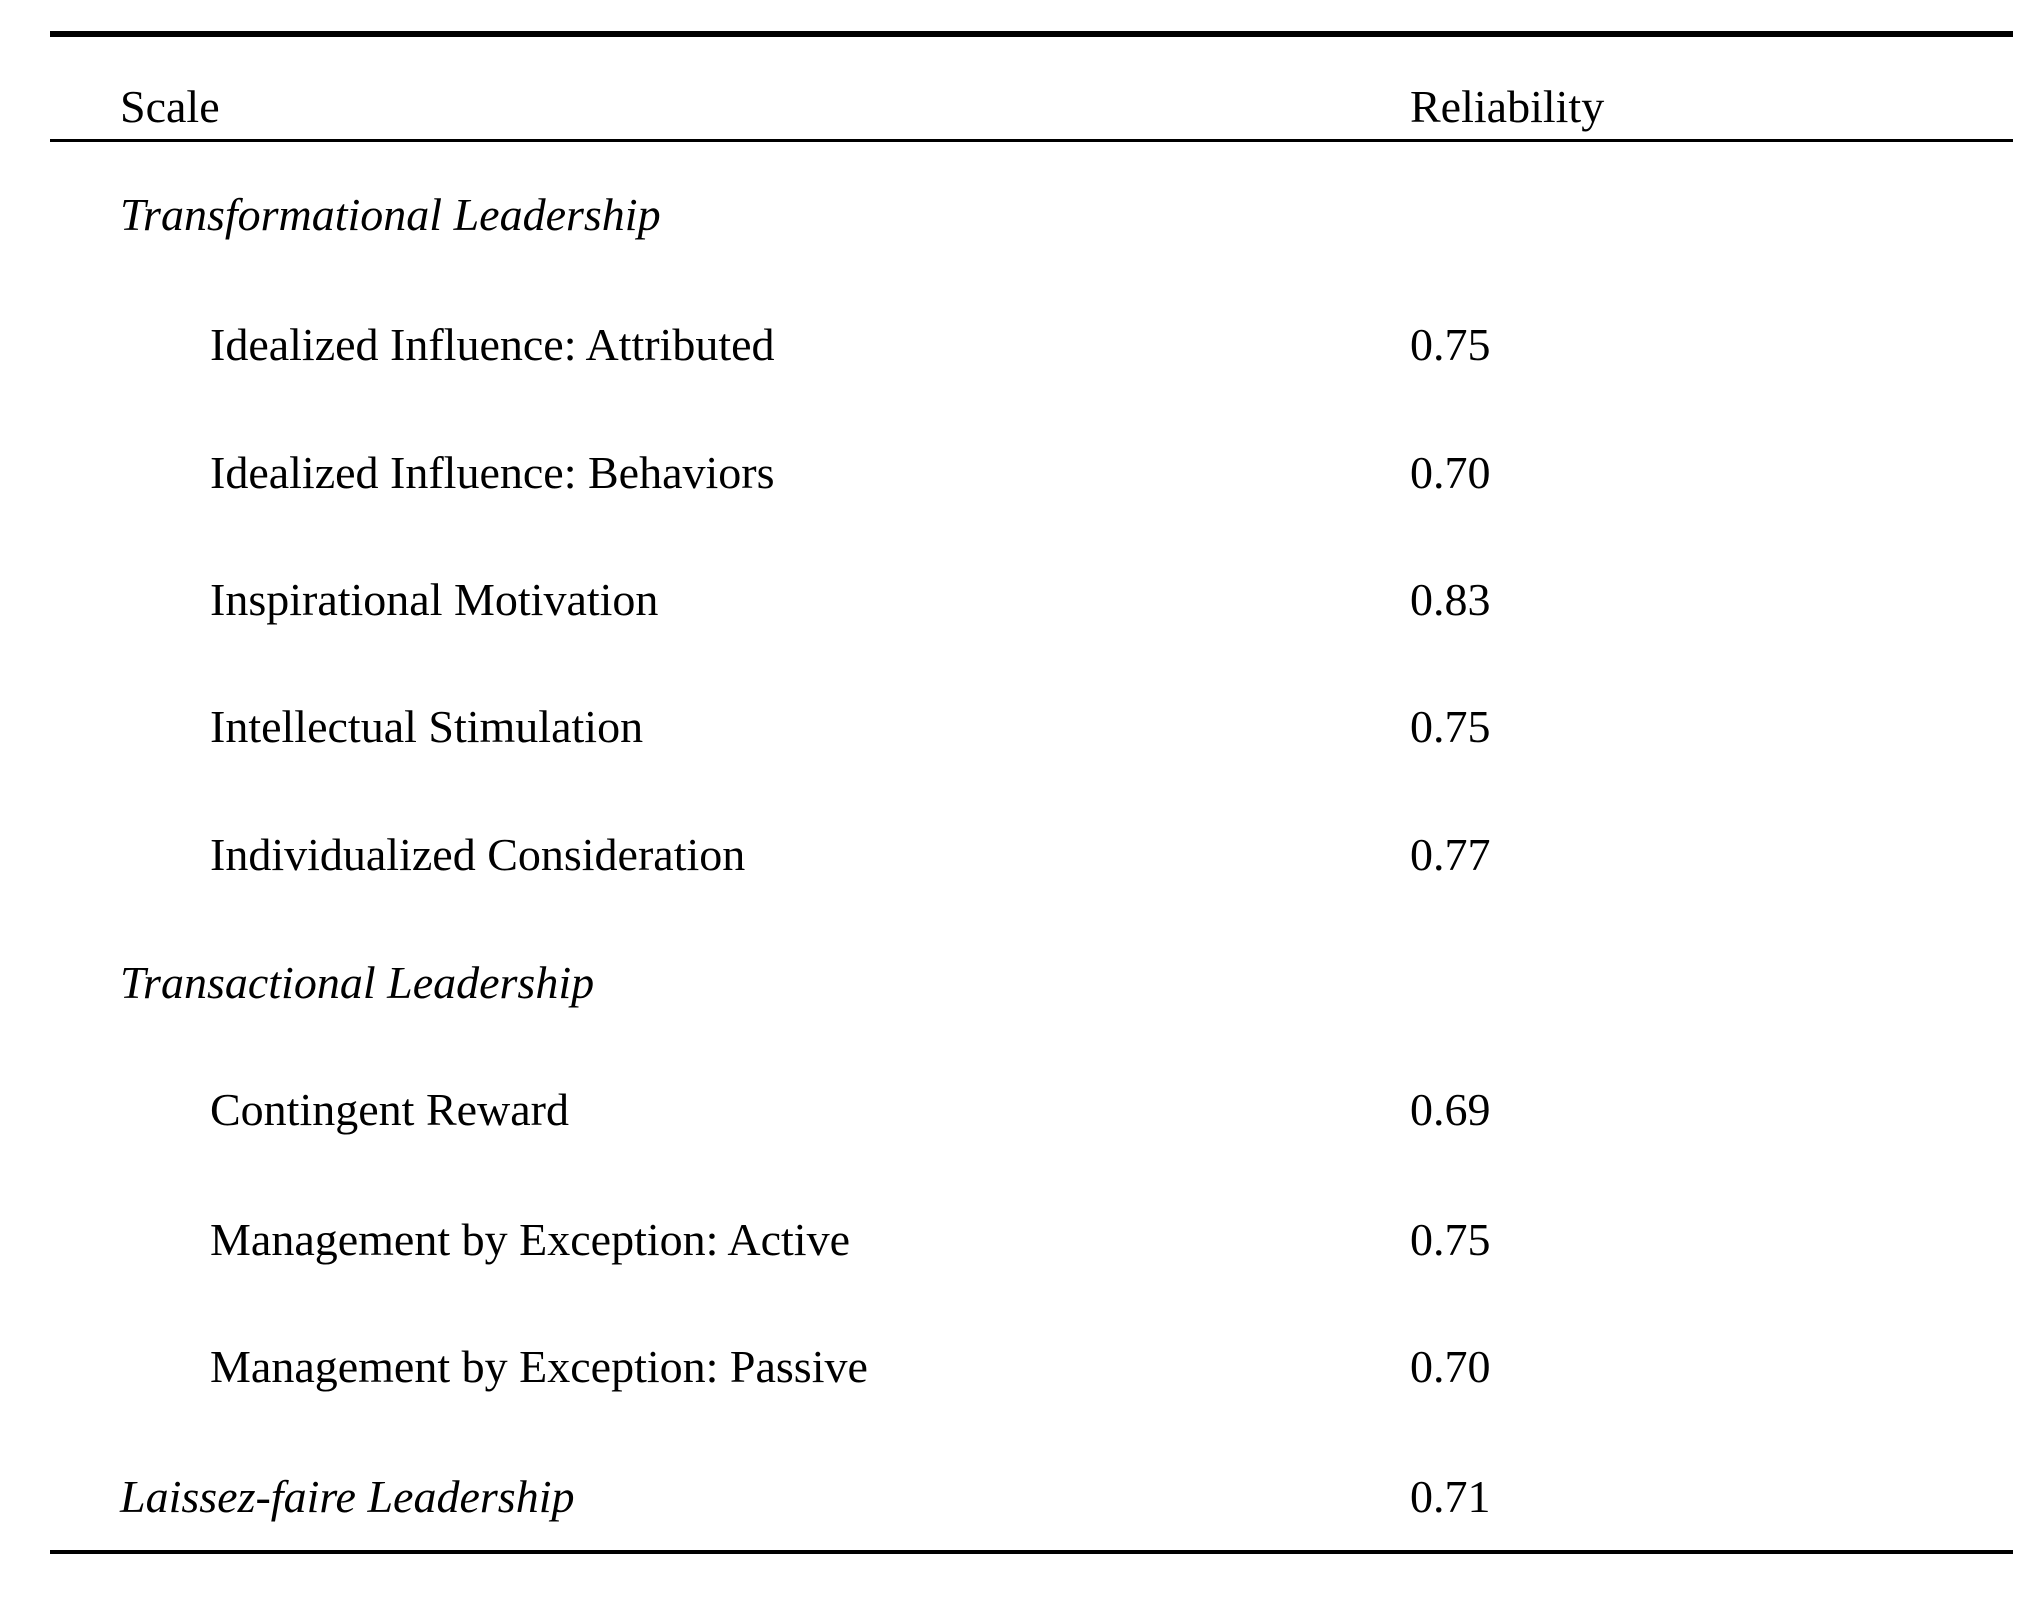 The width and height of the screenshot is (2020, 1606). Describe the element at coordinates (1010, 1240) in the screenshot. I see `table-row: Management by Exception: Active 0.75` at that location.